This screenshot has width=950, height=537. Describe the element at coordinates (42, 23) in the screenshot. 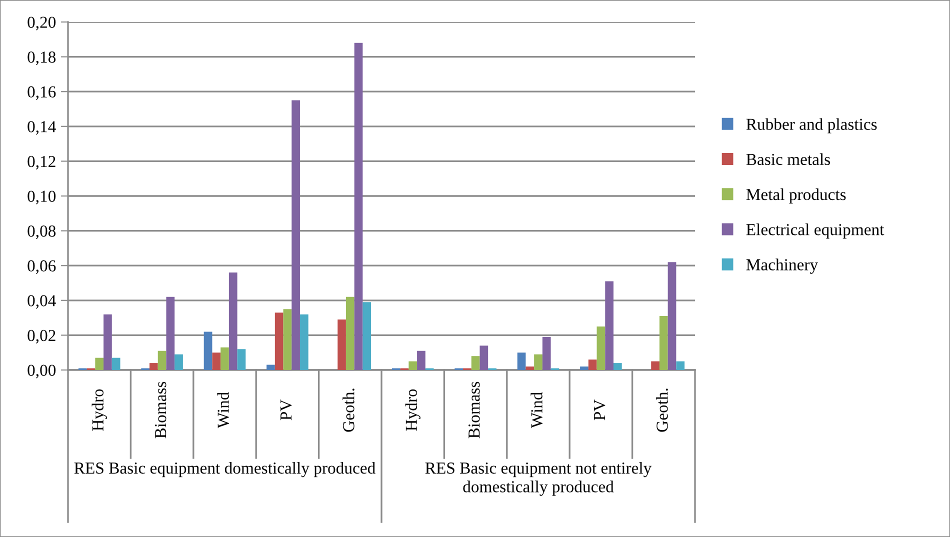

I see `y-tick-label: 0,20` at that location.